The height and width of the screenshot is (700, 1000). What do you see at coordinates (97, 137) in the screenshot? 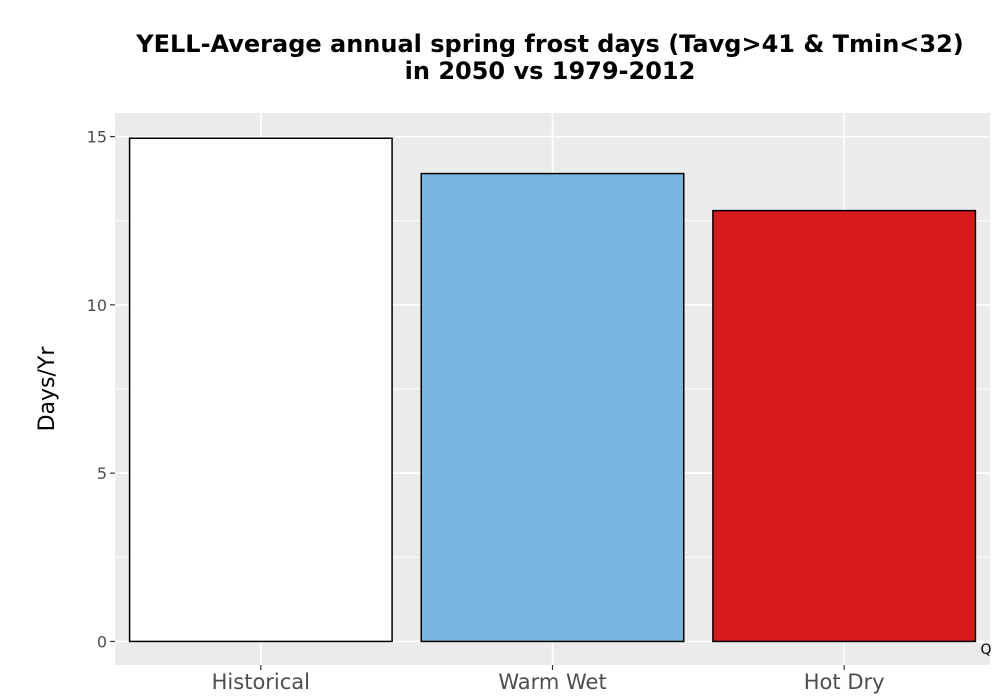
I see `y-tick-label: 15` at bounding box center [97, 137].